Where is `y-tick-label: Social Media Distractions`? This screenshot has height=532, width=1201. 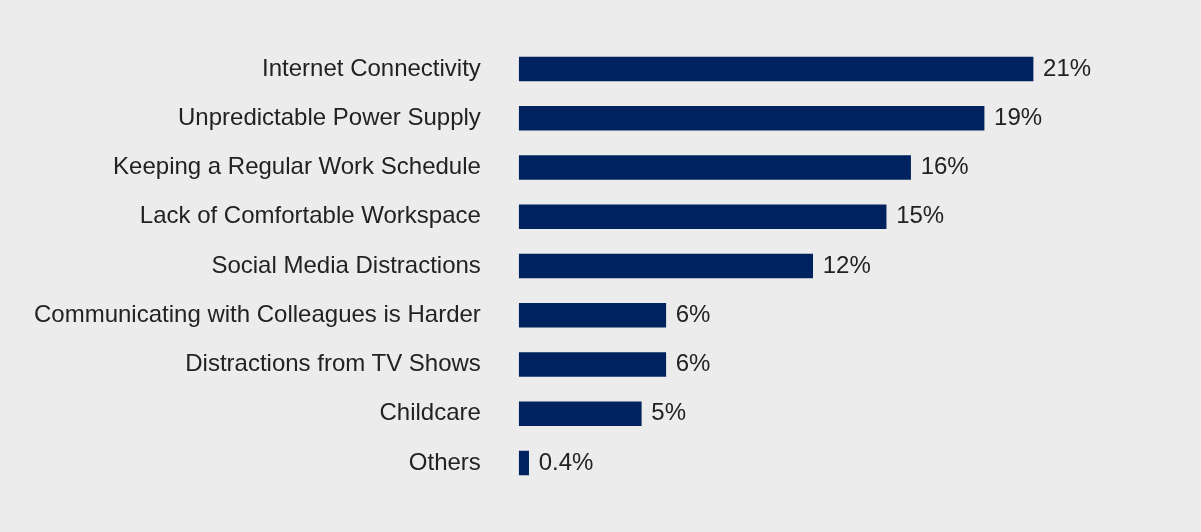 y-tick-label: Social Media Distractions is located at coordinates (346, 264).